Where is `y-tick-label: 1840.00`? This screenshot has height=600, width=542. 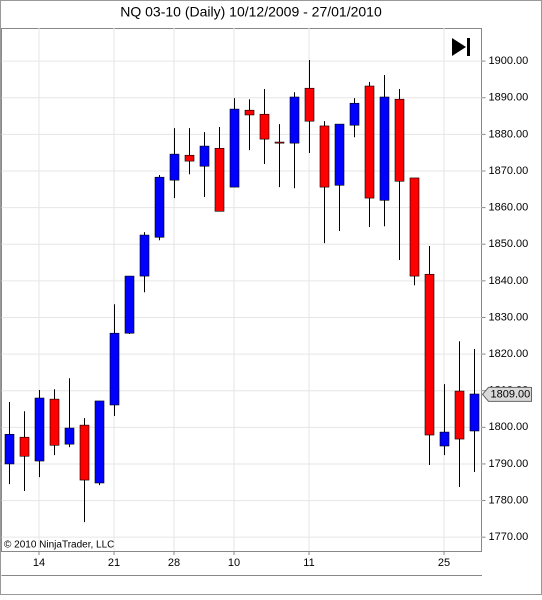
y-tick-label: 1840.00 is located at coordinates (509, 281).